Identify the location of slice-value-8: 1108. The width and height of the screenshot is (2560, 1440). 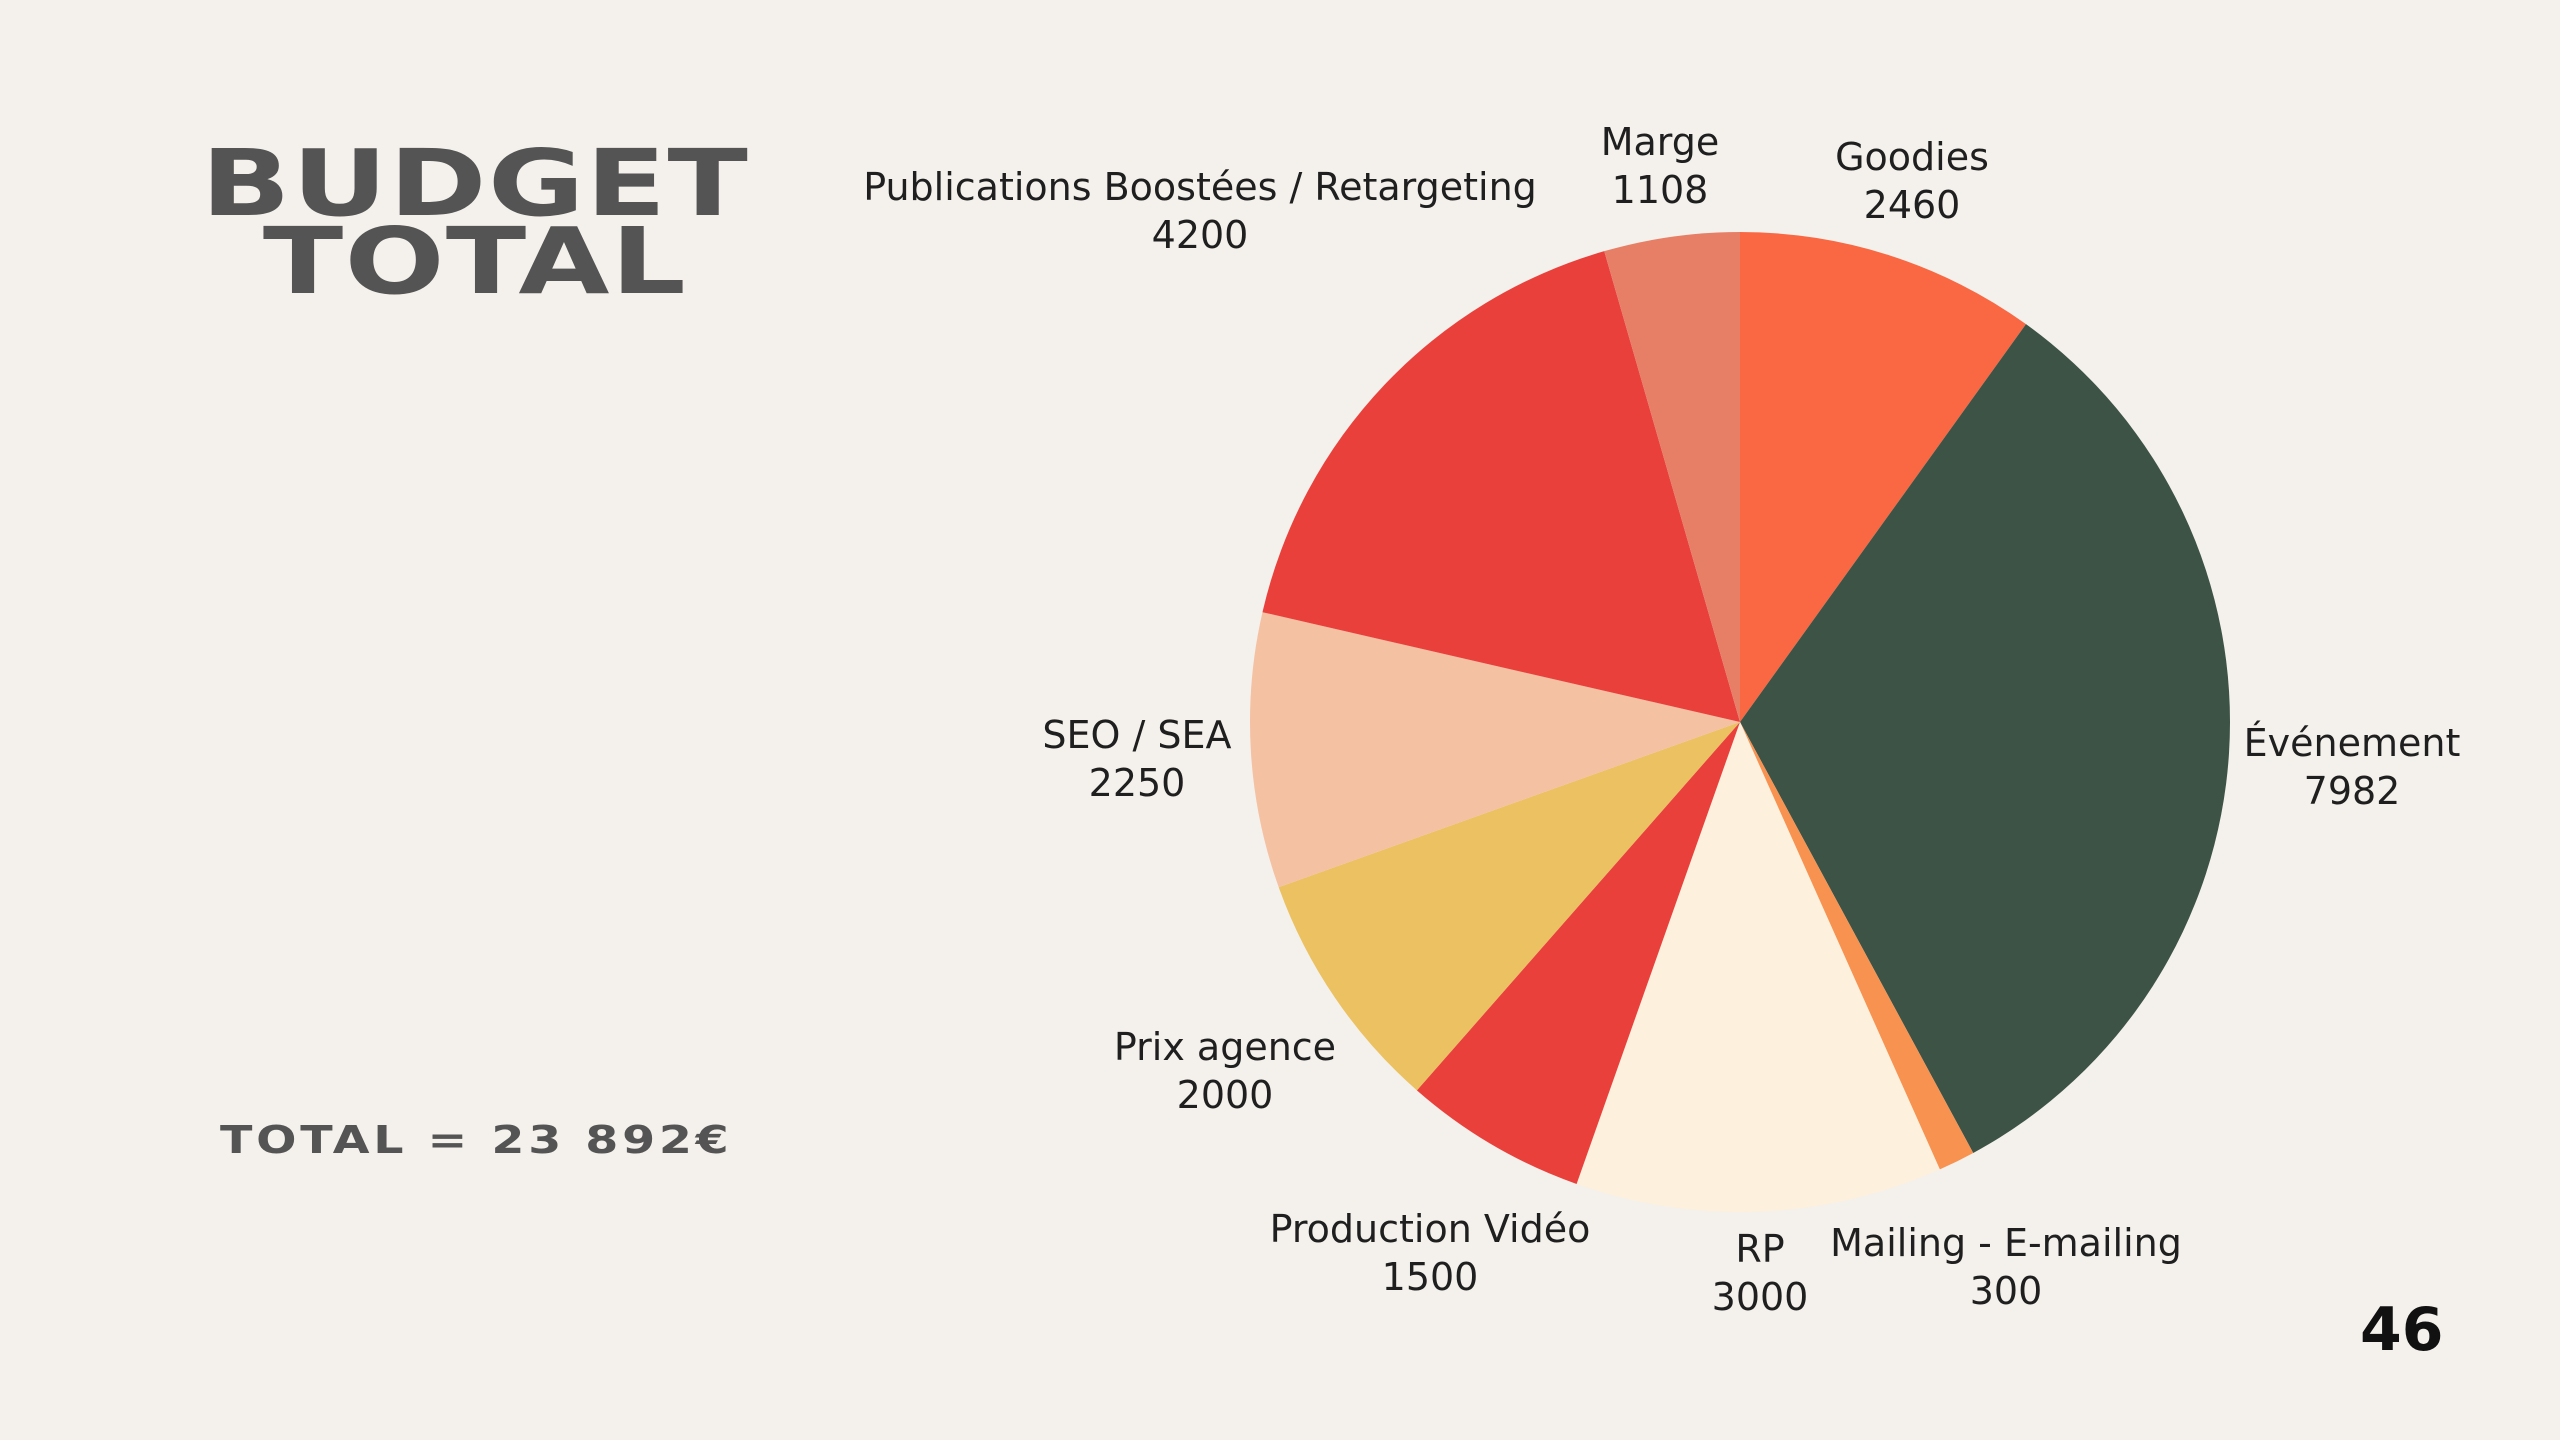
(1660, 190).